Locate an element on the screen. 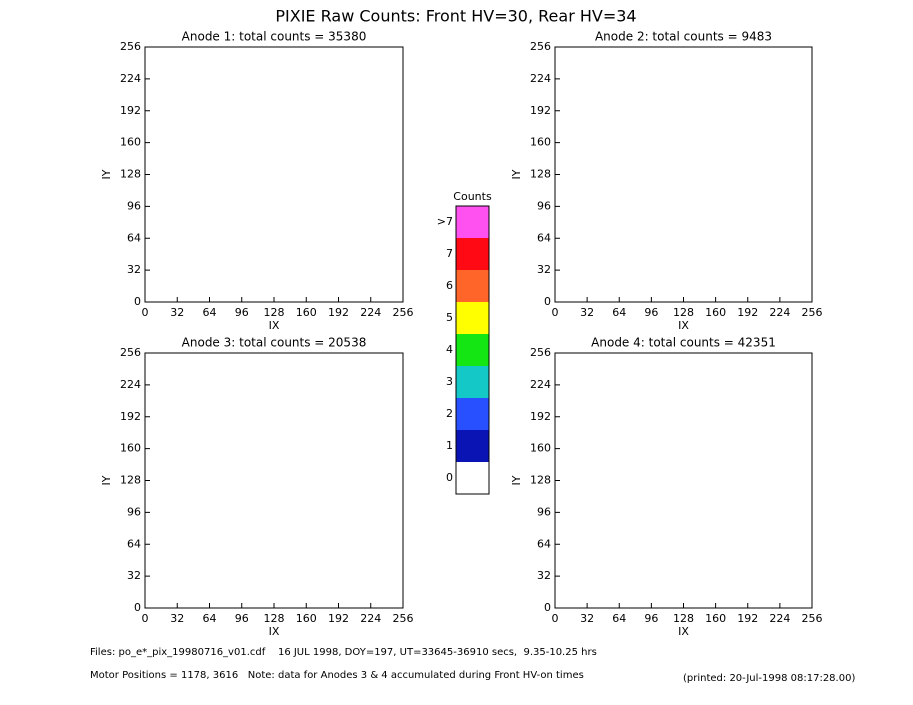  colorbar-label: 3 is located at coordinates (449, 381).